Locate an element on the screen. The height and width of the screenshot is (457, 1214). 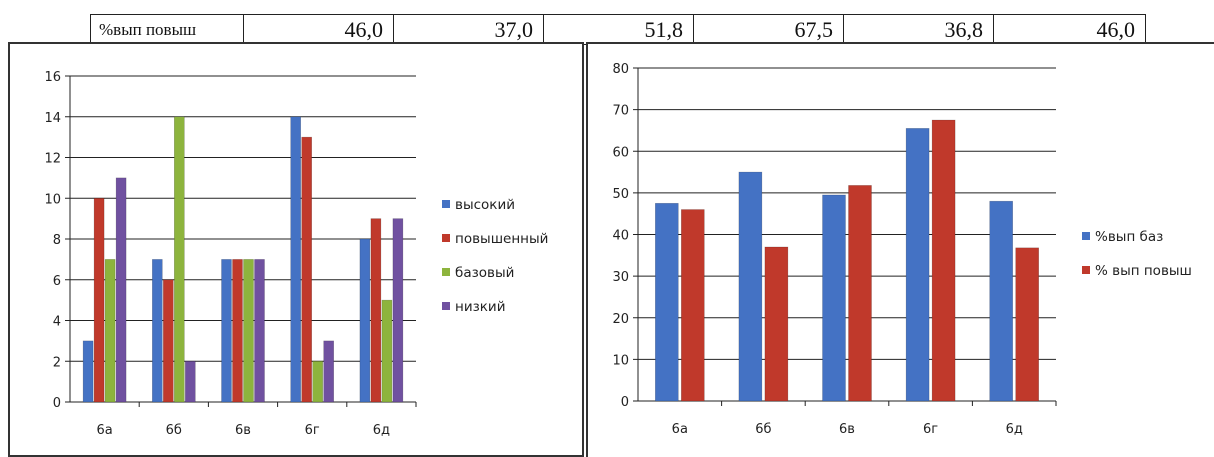
top-table: %вып повыш 46,0 37,0 51,8 67,5 36,8 46,0 is located at coordinates (618, 29).